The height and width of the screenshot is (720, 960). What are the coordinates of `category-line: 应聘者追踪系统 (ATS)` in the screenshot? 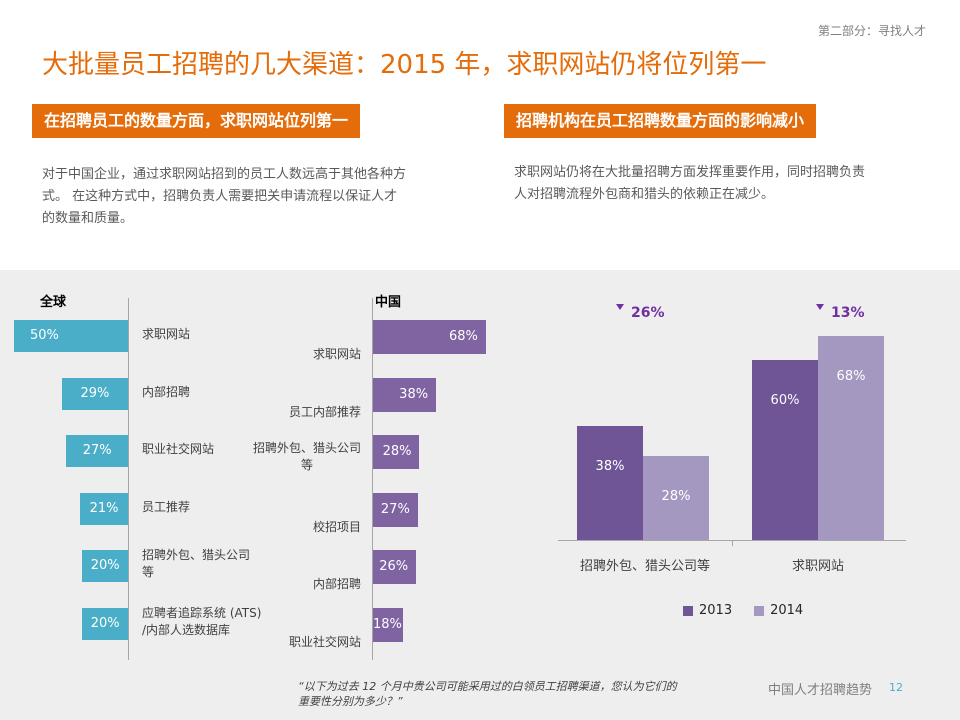 It's located at (202, 613).